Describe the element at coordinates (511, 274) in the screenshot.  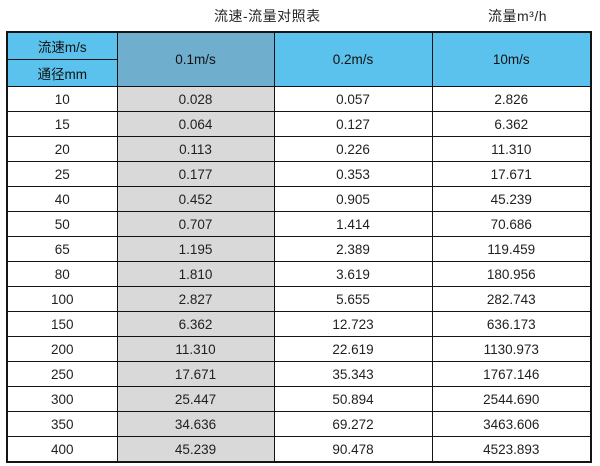
I see `flow-value-cell: 180.956` at that location.